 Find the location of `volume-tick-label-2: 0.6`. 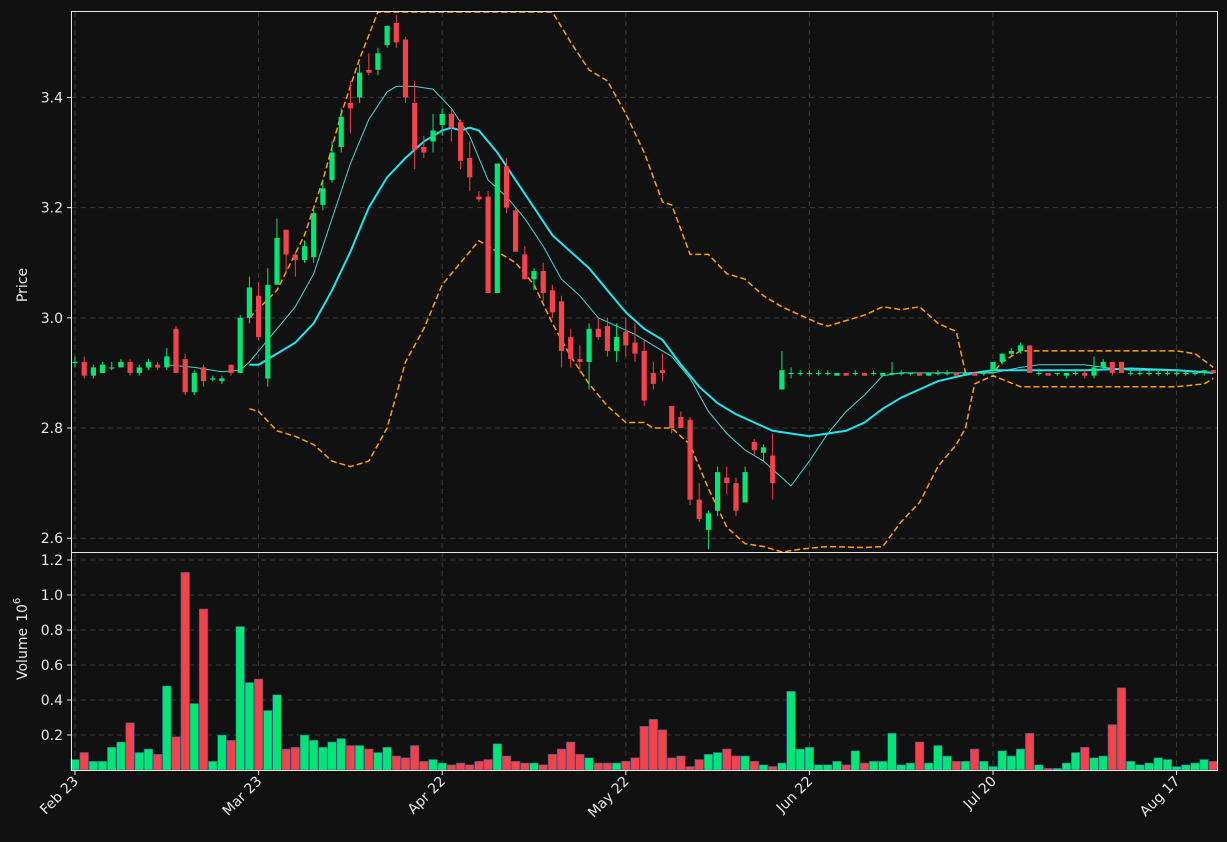

volume-tick-label-2: 0.6 is located at coordinates (52, 666).